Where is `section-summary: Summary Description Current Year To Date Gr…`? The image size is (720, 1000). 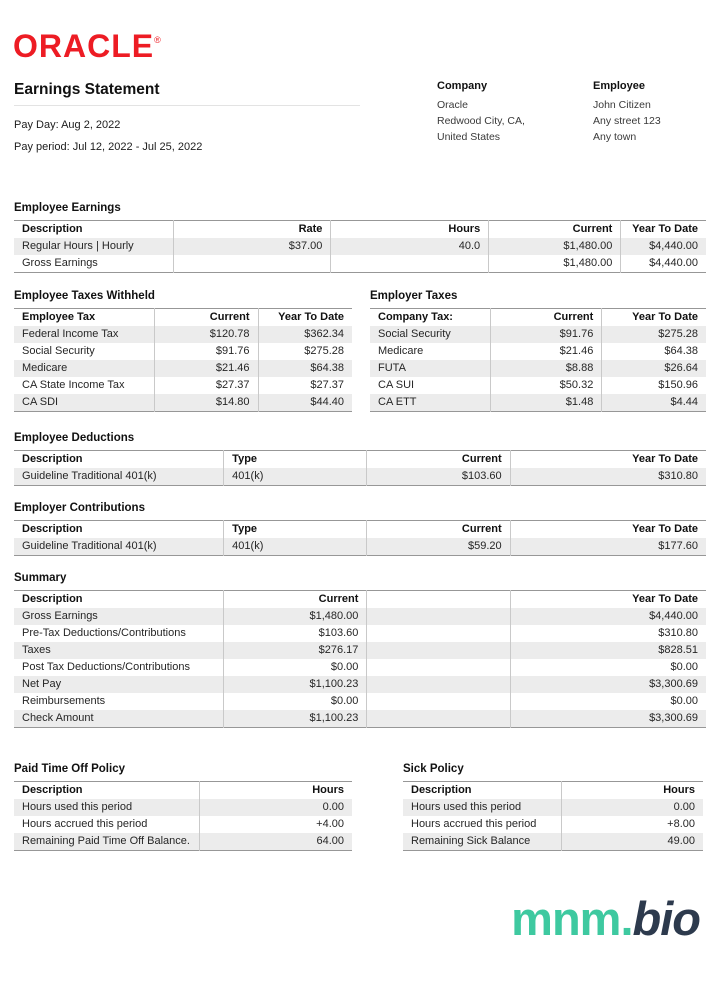 section-summary: Summary Description Current Year To Date Gr… is located at coordinates (360, 650).